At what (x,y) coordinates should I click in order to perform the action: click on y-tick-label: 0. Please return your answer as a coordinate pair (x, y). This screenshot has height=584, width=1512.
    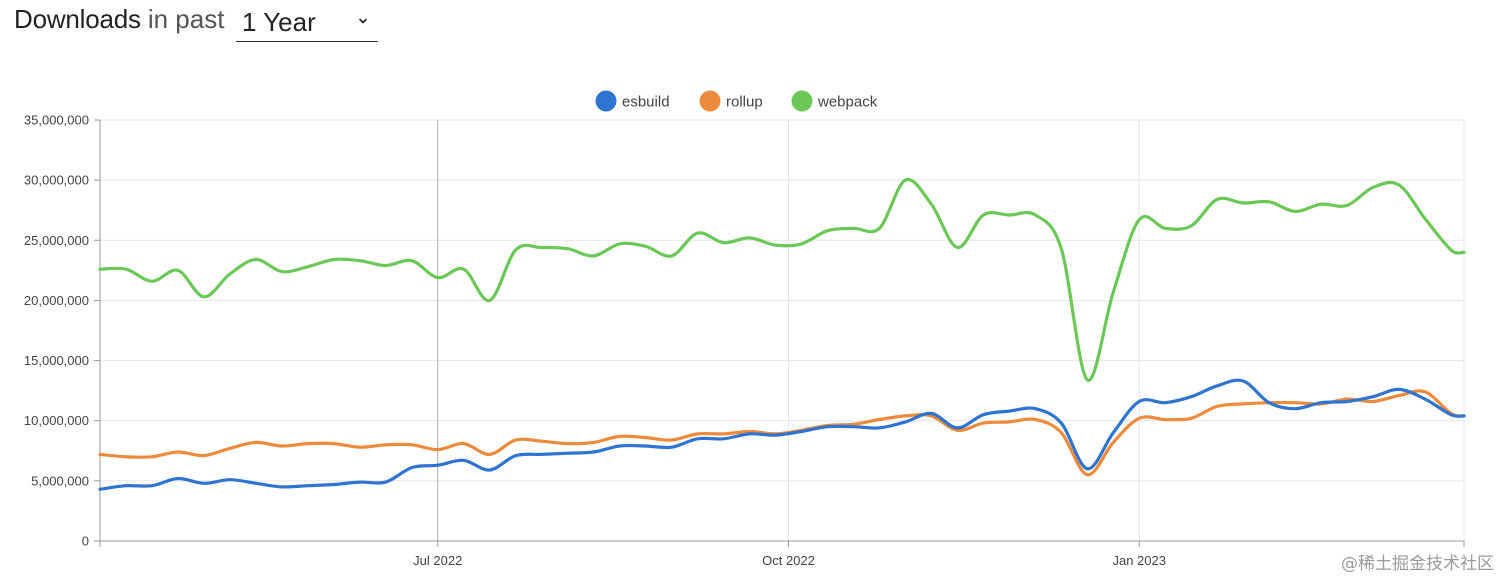
    Looking at the image, I should click on (85, 541).